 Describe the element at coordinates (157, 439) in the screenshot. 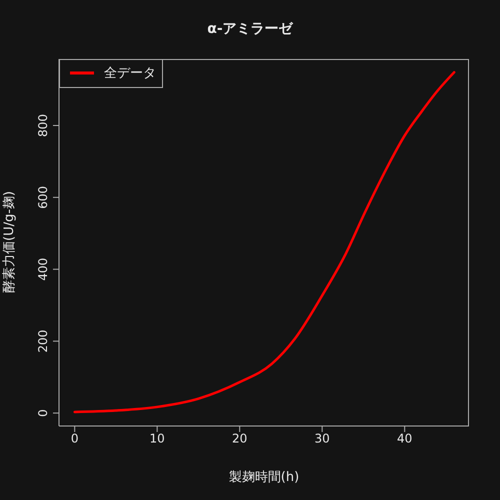

I see `x-tick-label: 10` at that location.